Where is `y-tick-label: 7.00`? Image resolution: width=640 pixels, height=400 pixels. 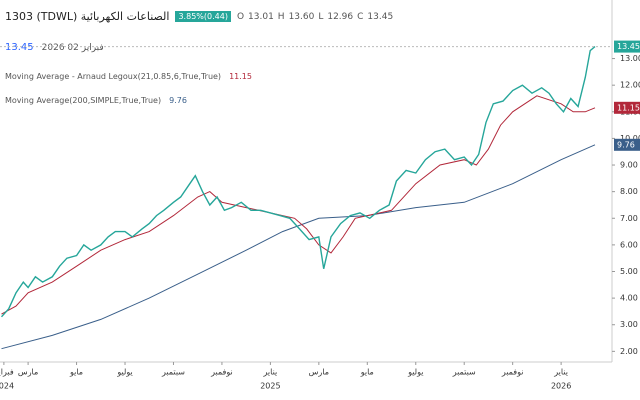 y-tick-label: 7.00 is located at coordinates (629, 218).